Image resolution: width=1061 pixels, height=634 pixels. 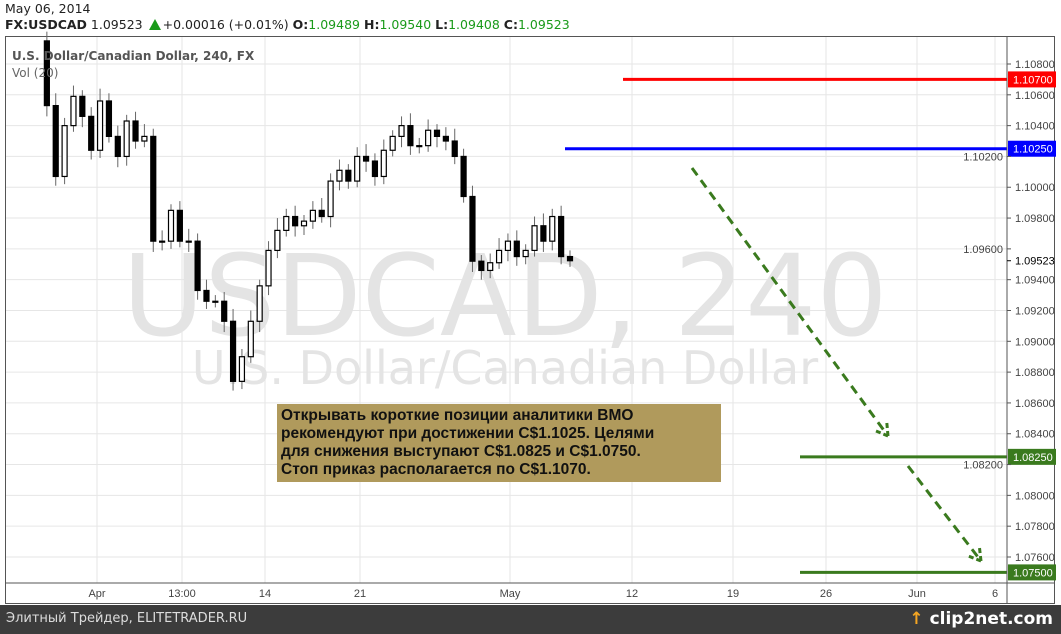 What do you see at coordinates (96, 594) in the screenshot?
I see `x-tick-label: Apr` at bounding box center [96, 594].